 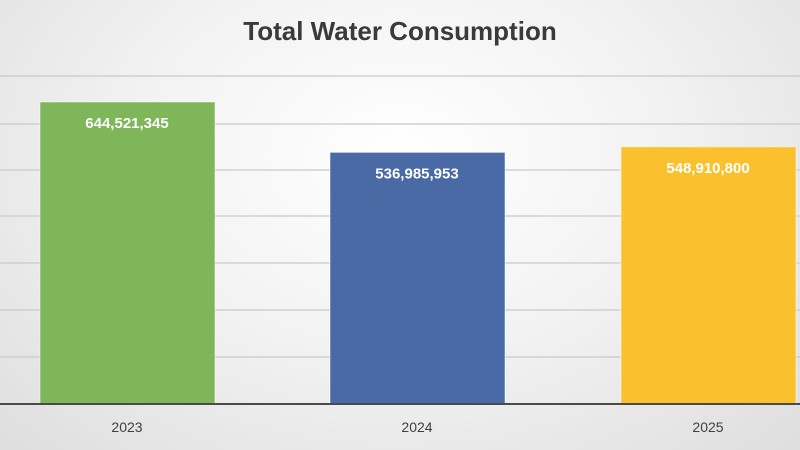 What do you see at coordinates (417, 278) in the screenshot?
I see `bar-2024` at bounding box center [417, 278].